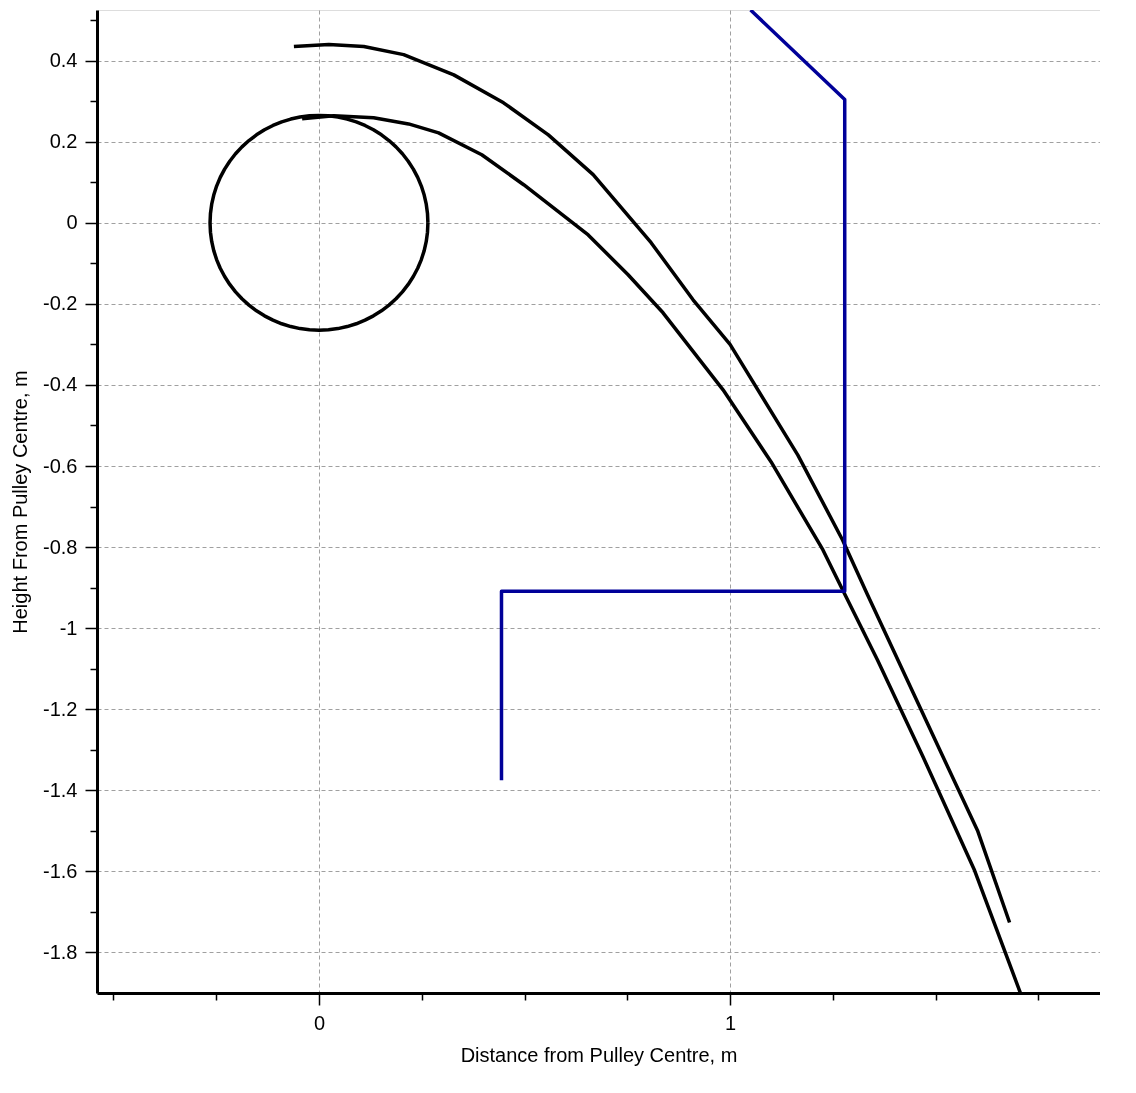  What do you see at coordinates (68, 627) in the screenshot?
I see `y-tick-label: -1` at bounding box center [68, 627].